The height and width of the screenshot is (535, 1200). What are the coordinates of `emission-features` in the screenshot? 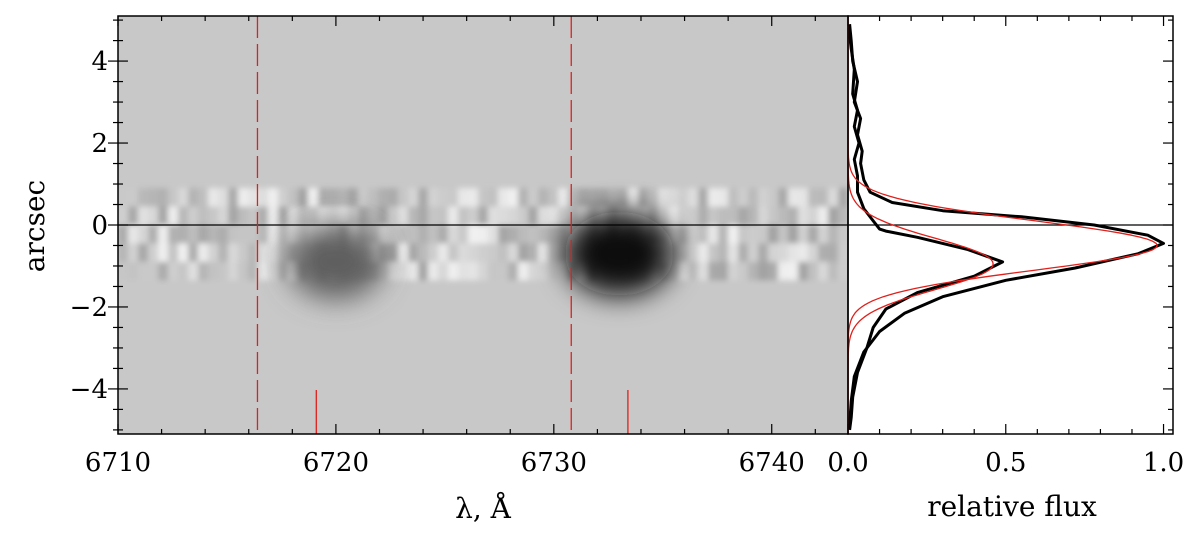 It's located at (481, 255).